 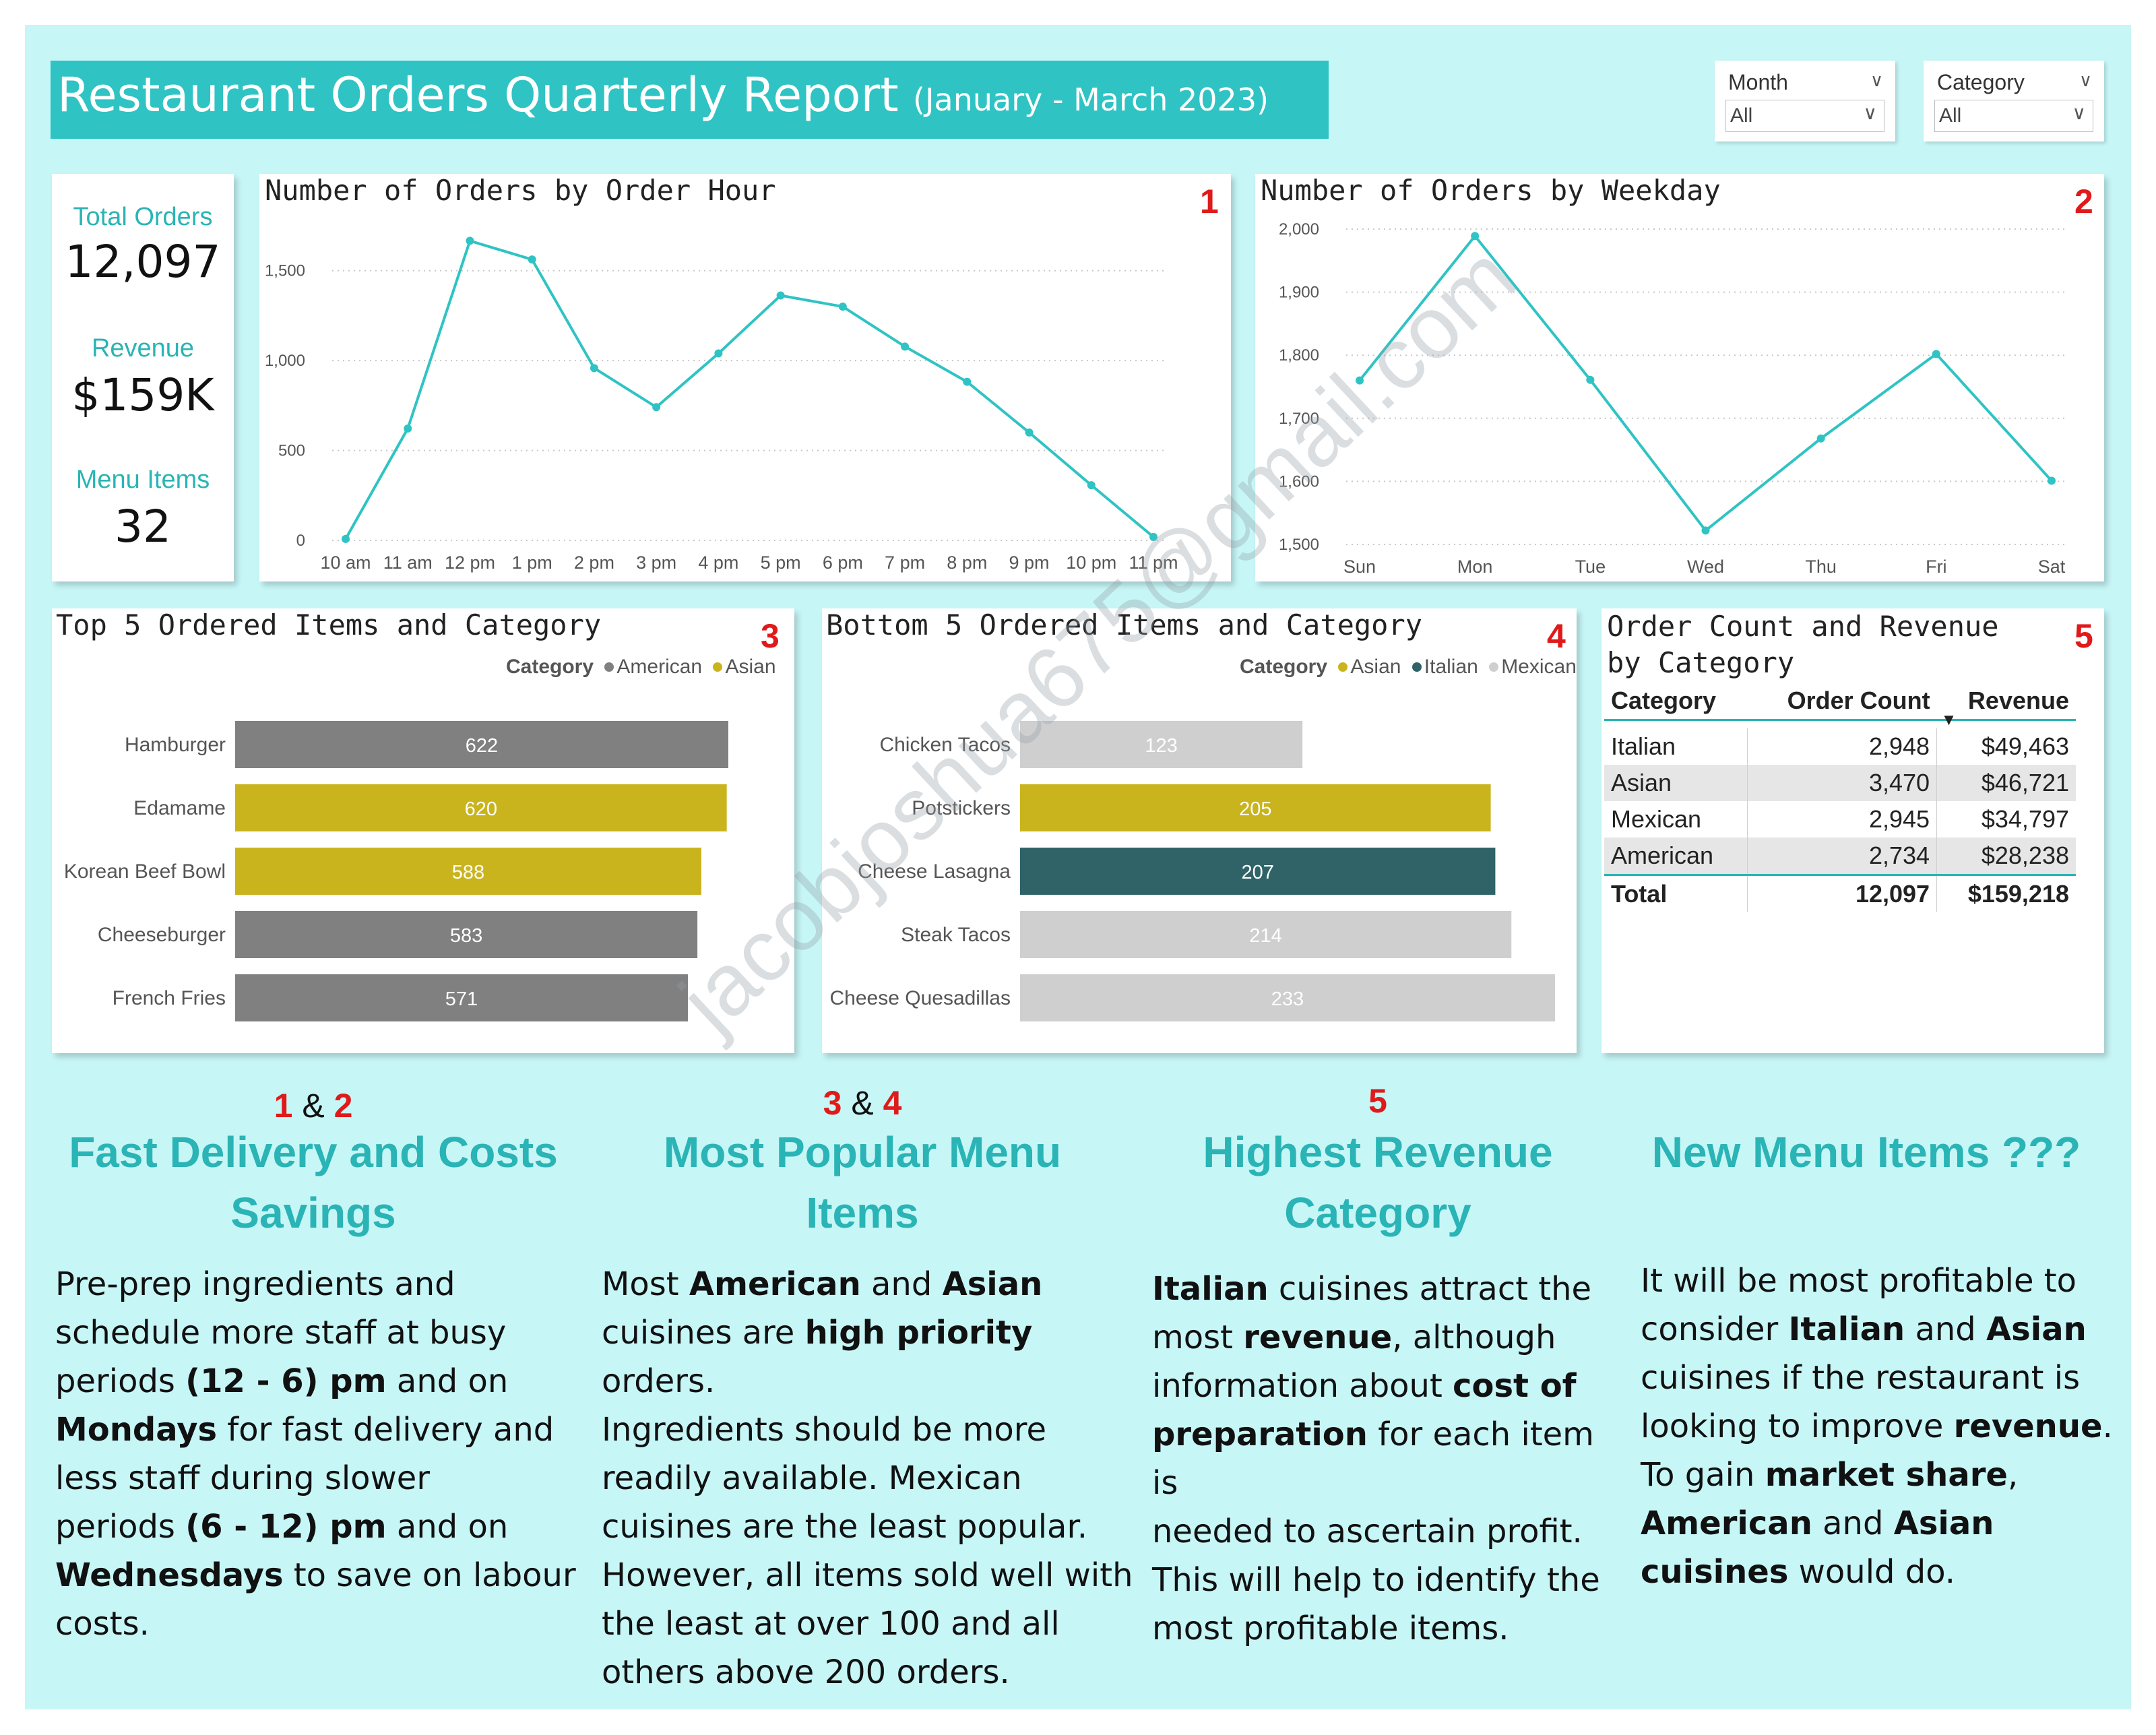 I want to click on category-slicer: Category ∨ All ∨, so click(x=2014, y=101).